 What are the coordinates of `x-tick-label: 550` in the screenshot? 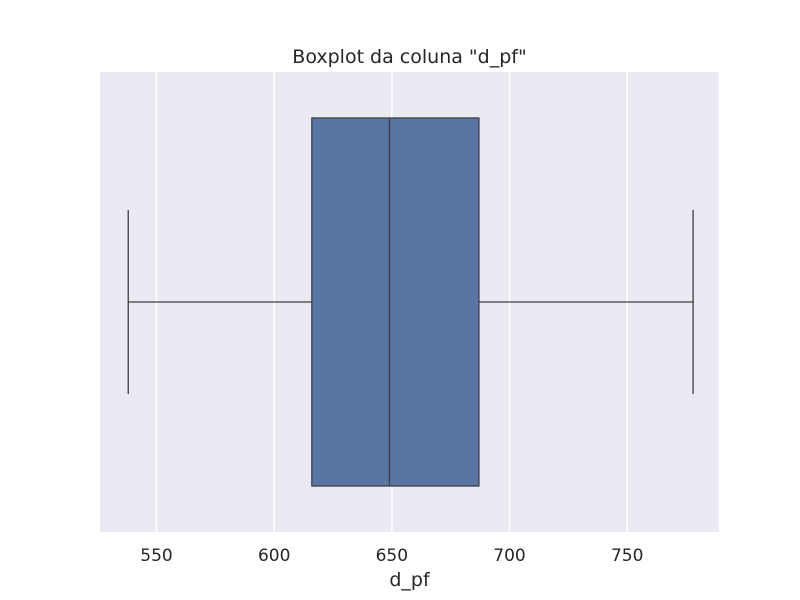 It's located at (156, 556).